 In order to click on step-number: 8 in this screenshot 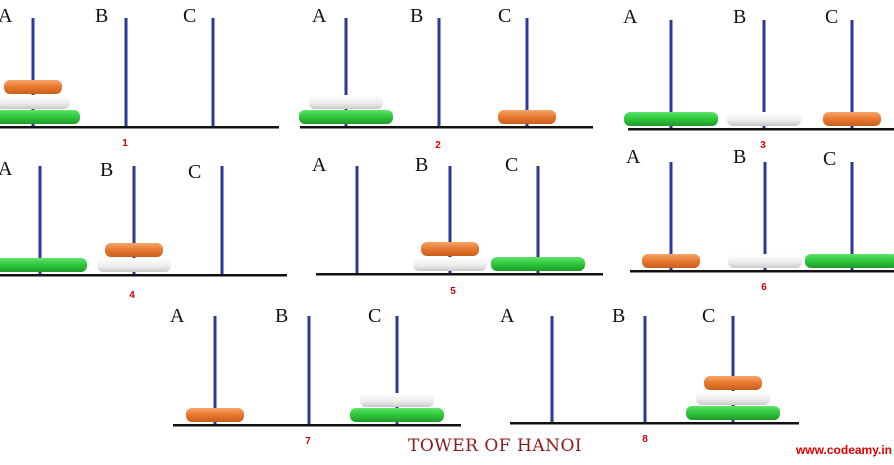, I will do `click(645, 439)`.